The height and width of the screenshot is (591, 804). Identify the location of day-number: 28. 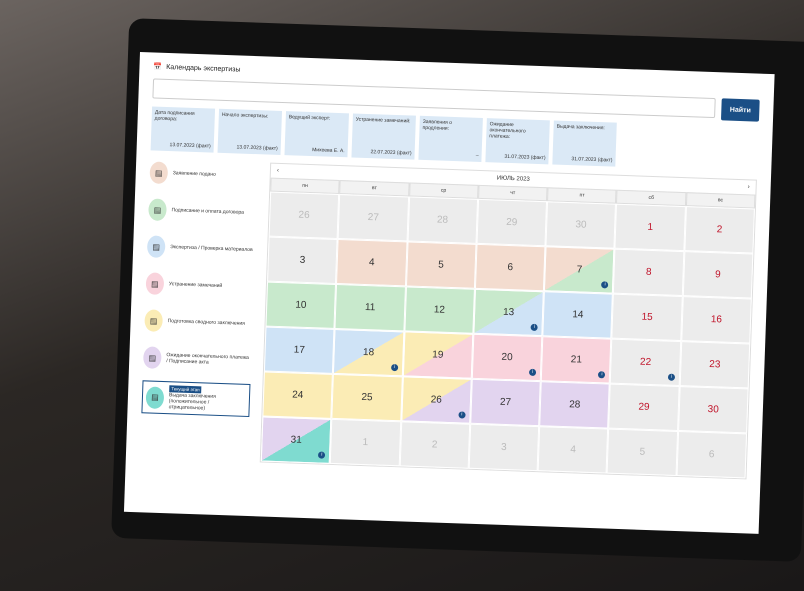
(574, 405).